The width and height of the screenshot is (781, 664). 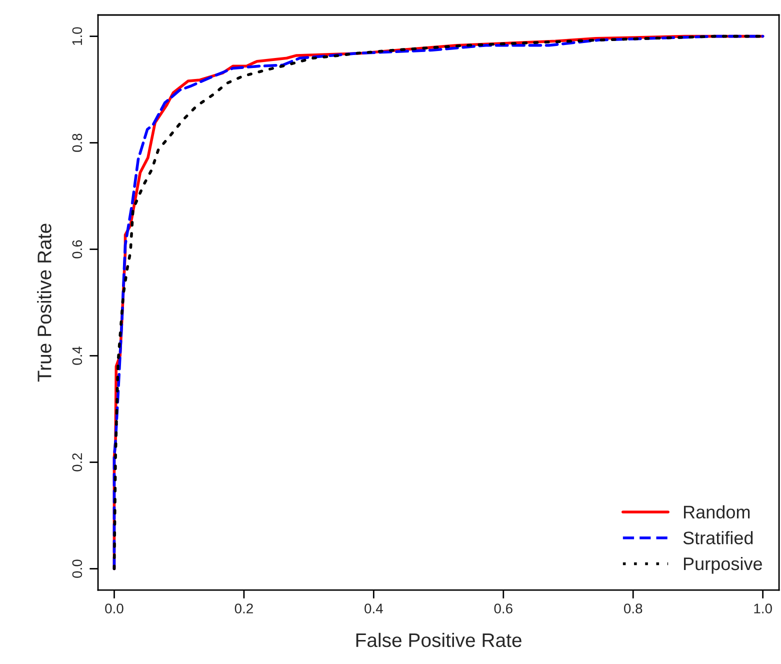 I want to click on y-tick-label: 0.2, so click(x=77, y=462).